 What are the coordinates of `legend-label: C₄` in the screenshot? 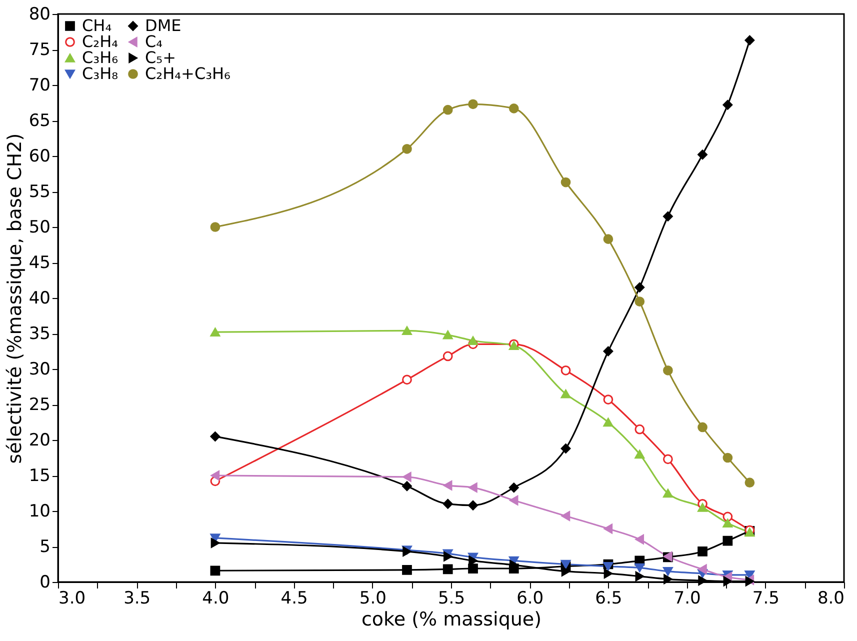 It's located at (154, 41).